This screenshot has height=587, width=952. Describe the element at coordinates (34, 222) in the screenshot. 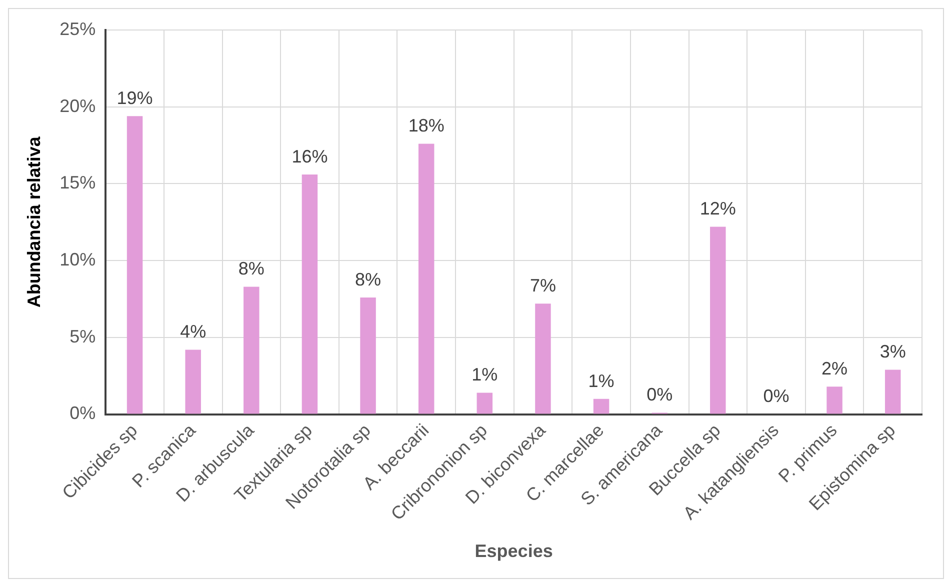

I see `y-axis-title: Abundancia relativa` at that location.